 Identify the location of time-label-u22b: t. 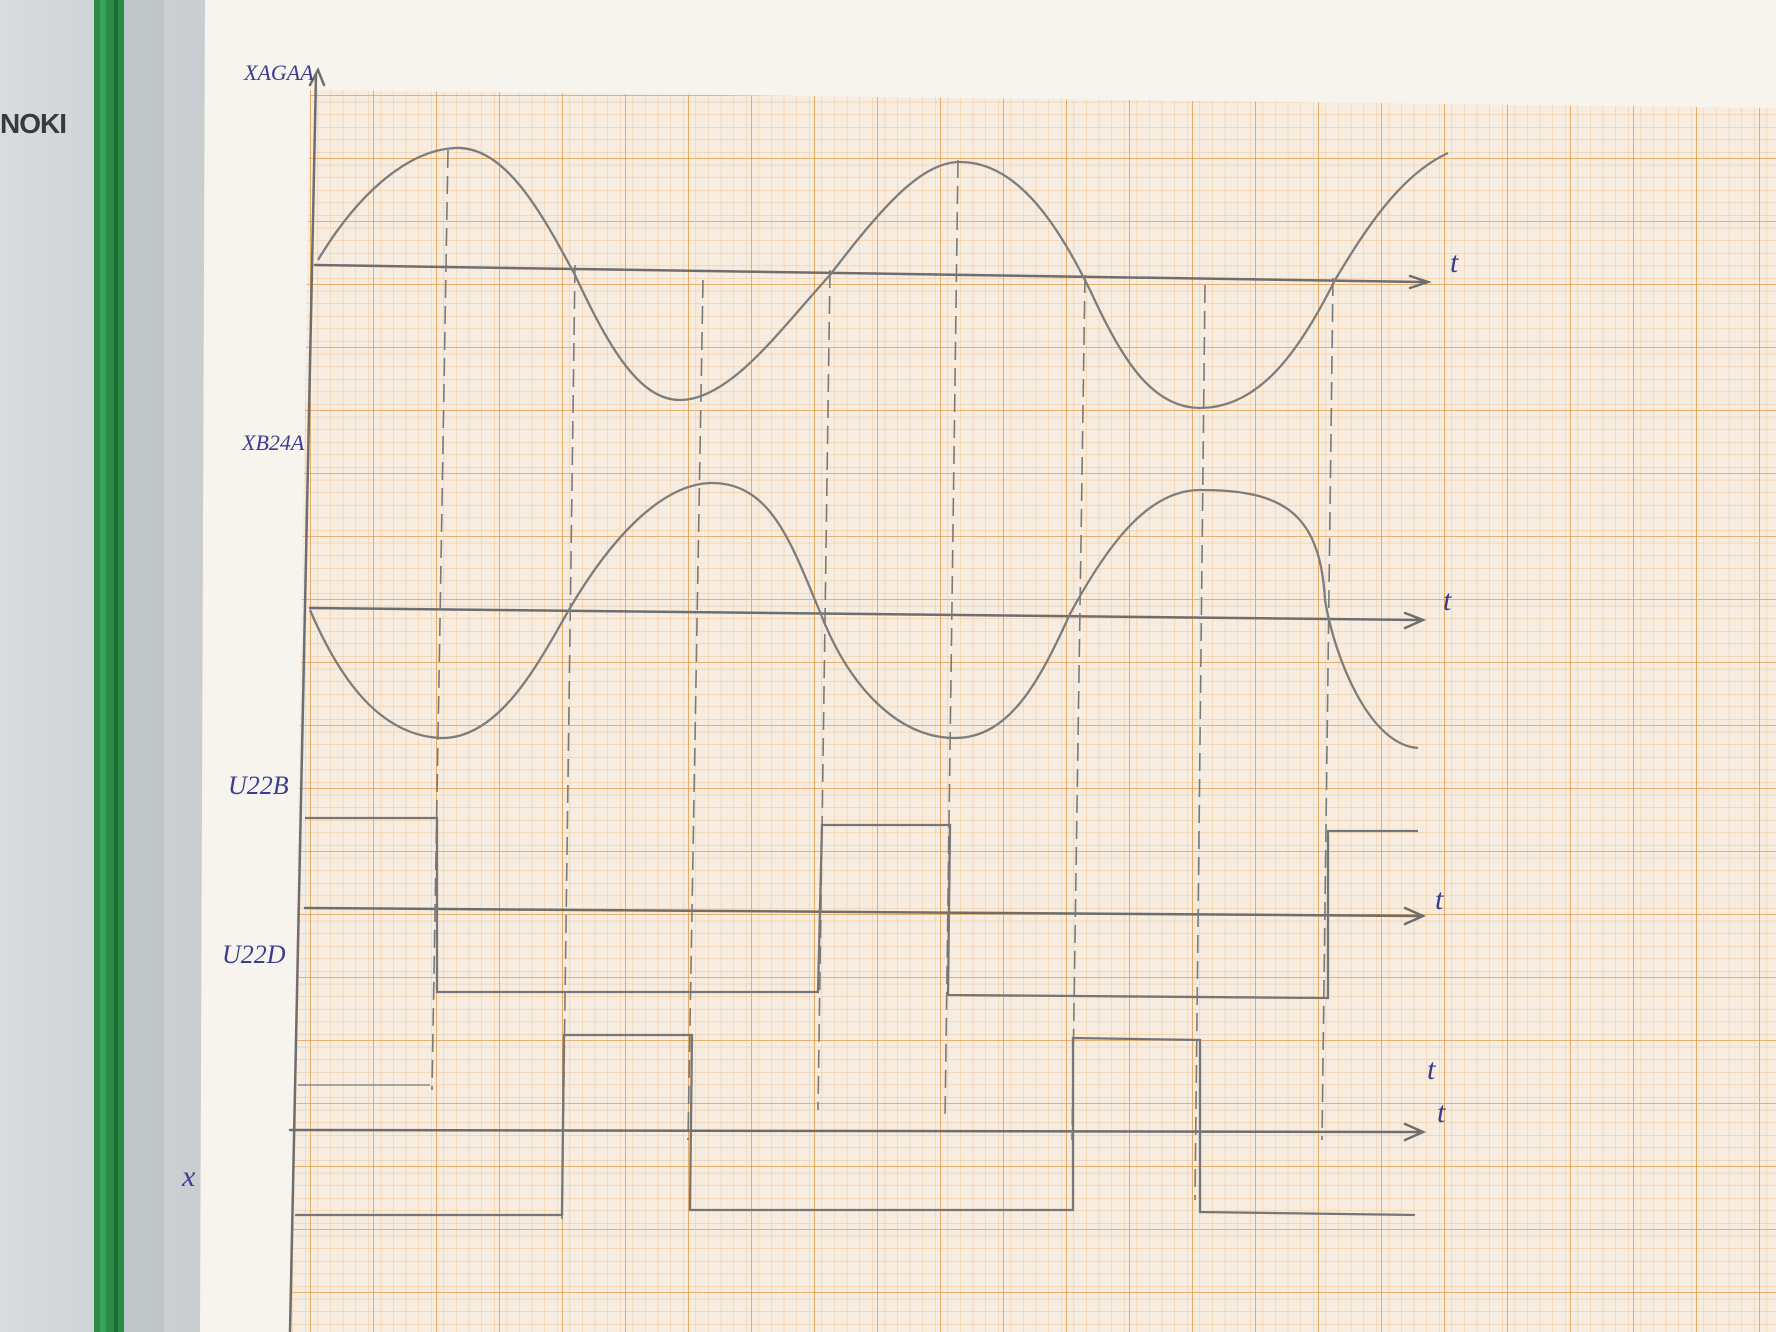
(1439, 899).